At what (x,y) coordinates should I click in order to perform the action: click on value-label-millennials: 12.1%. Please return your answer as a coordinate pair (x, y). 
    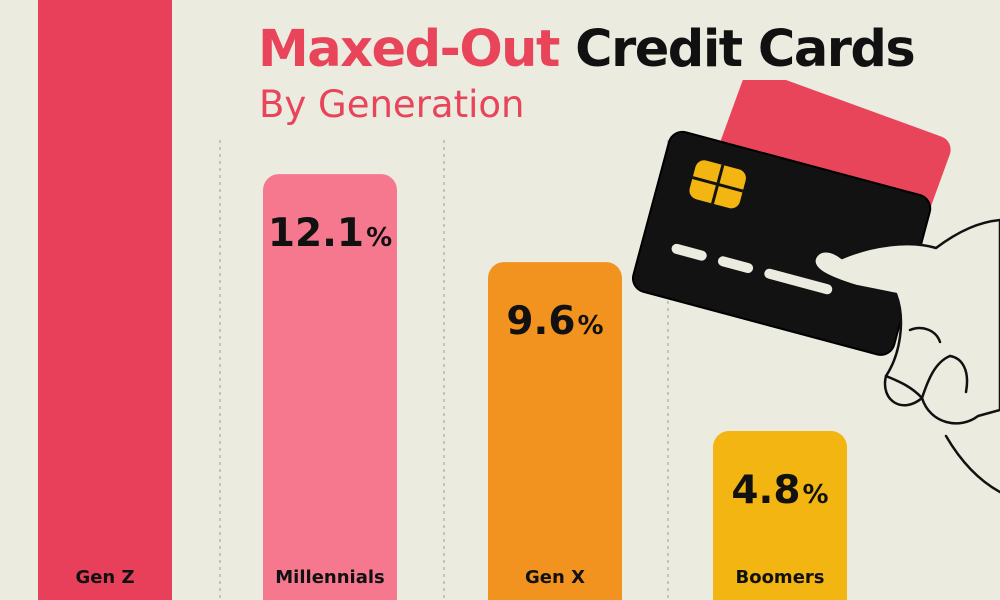
    Looking at the image, I should click on (330, 233).